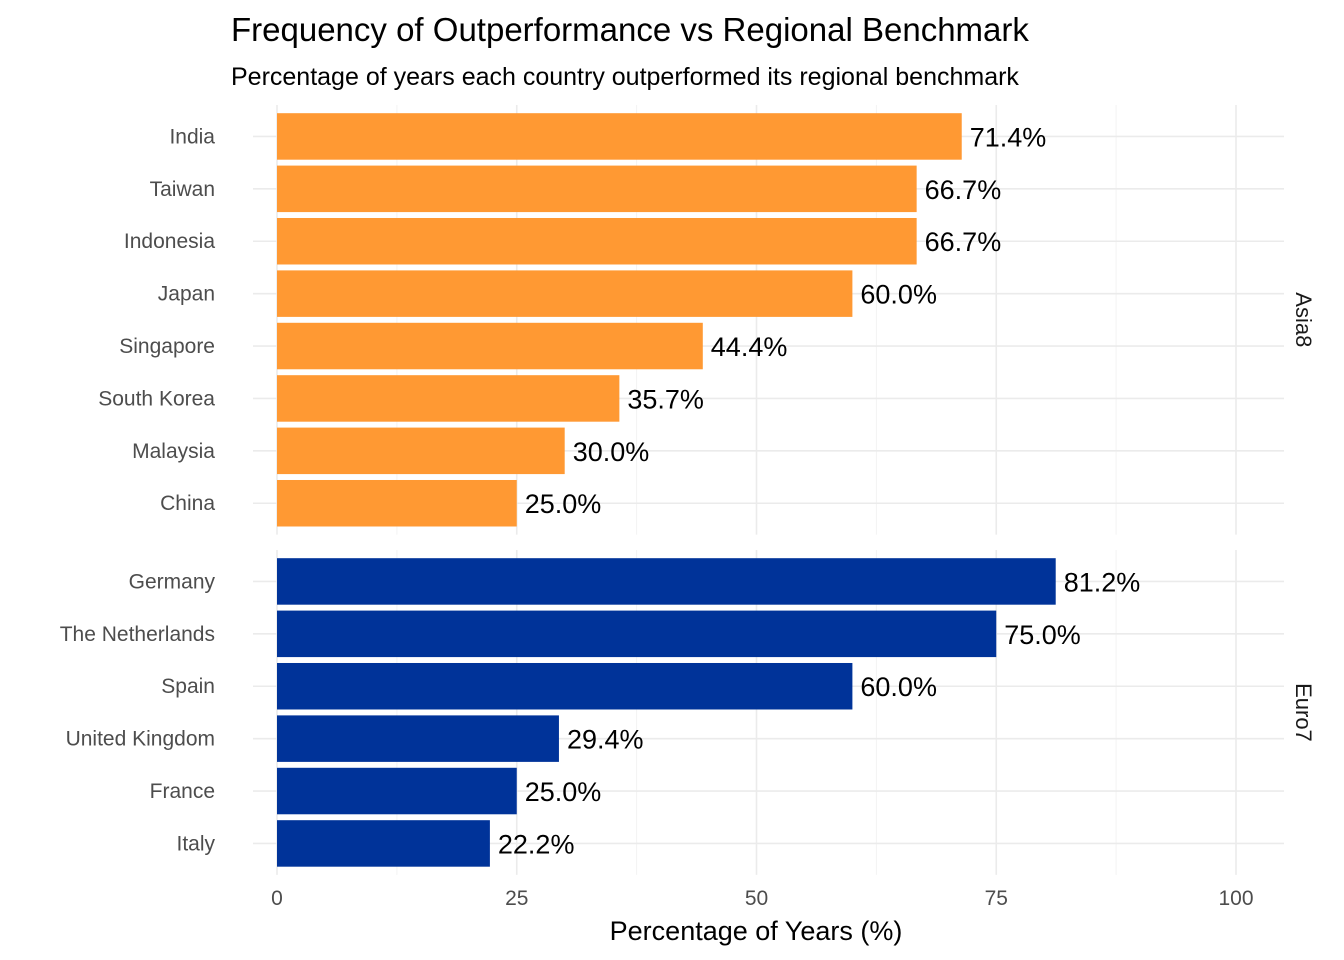  Describe the element at coordinates (169, 241) in the screenshot. I see `category-label: Indonesia` at that location.